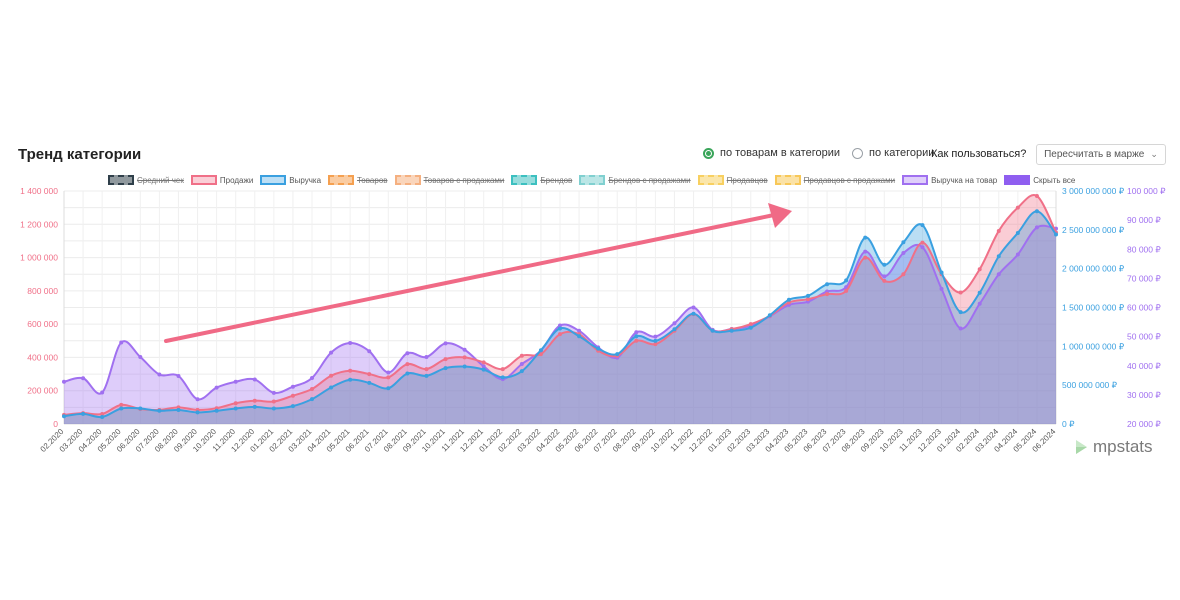 This screenshot has width=1180, height=600. What do you see at coordinates (221, 180) in the screenshot?
I see `legend-item: Продажи` at bounding box center [221, 180].